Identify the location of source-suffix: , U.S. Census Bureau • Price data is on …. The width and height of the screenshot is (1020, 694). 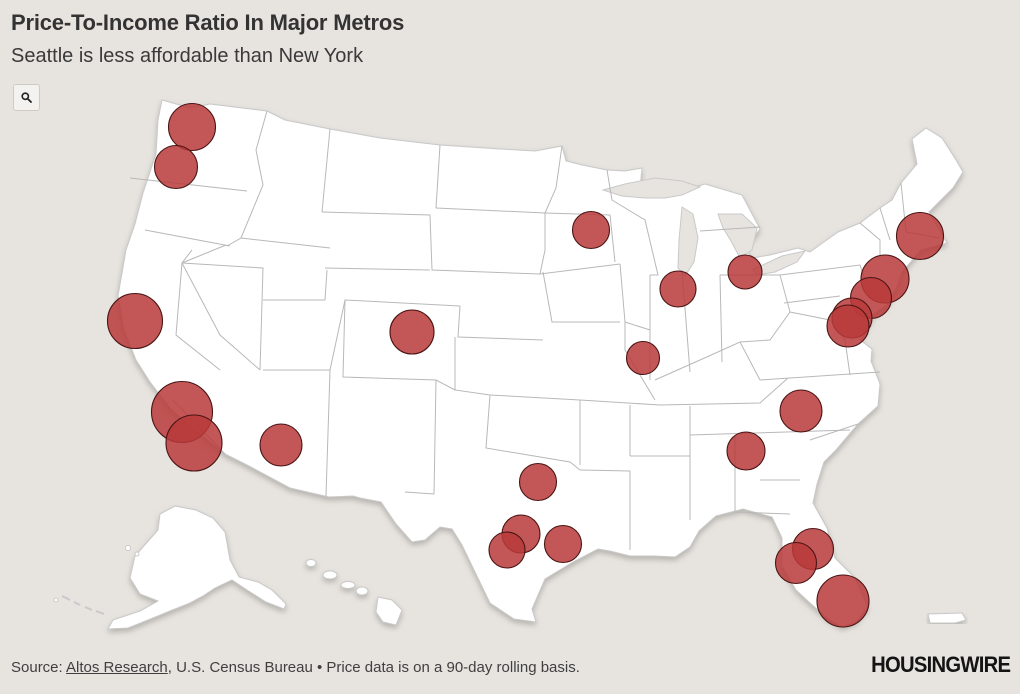
(373, 667).